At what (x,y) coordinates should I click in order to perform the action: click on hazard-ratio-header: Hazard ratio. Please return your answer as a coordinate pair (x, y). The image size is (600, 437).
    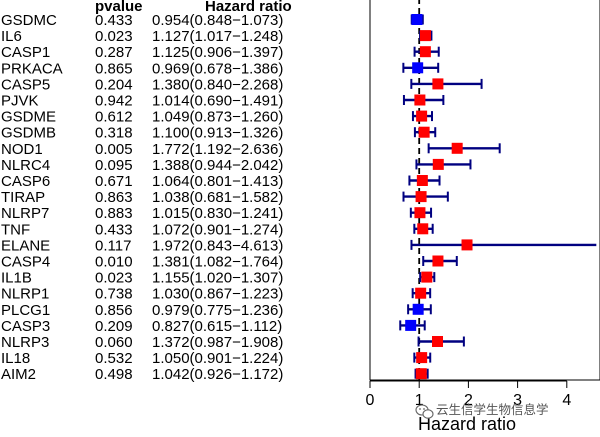
    Looking at the image, I should click on (248, 7).